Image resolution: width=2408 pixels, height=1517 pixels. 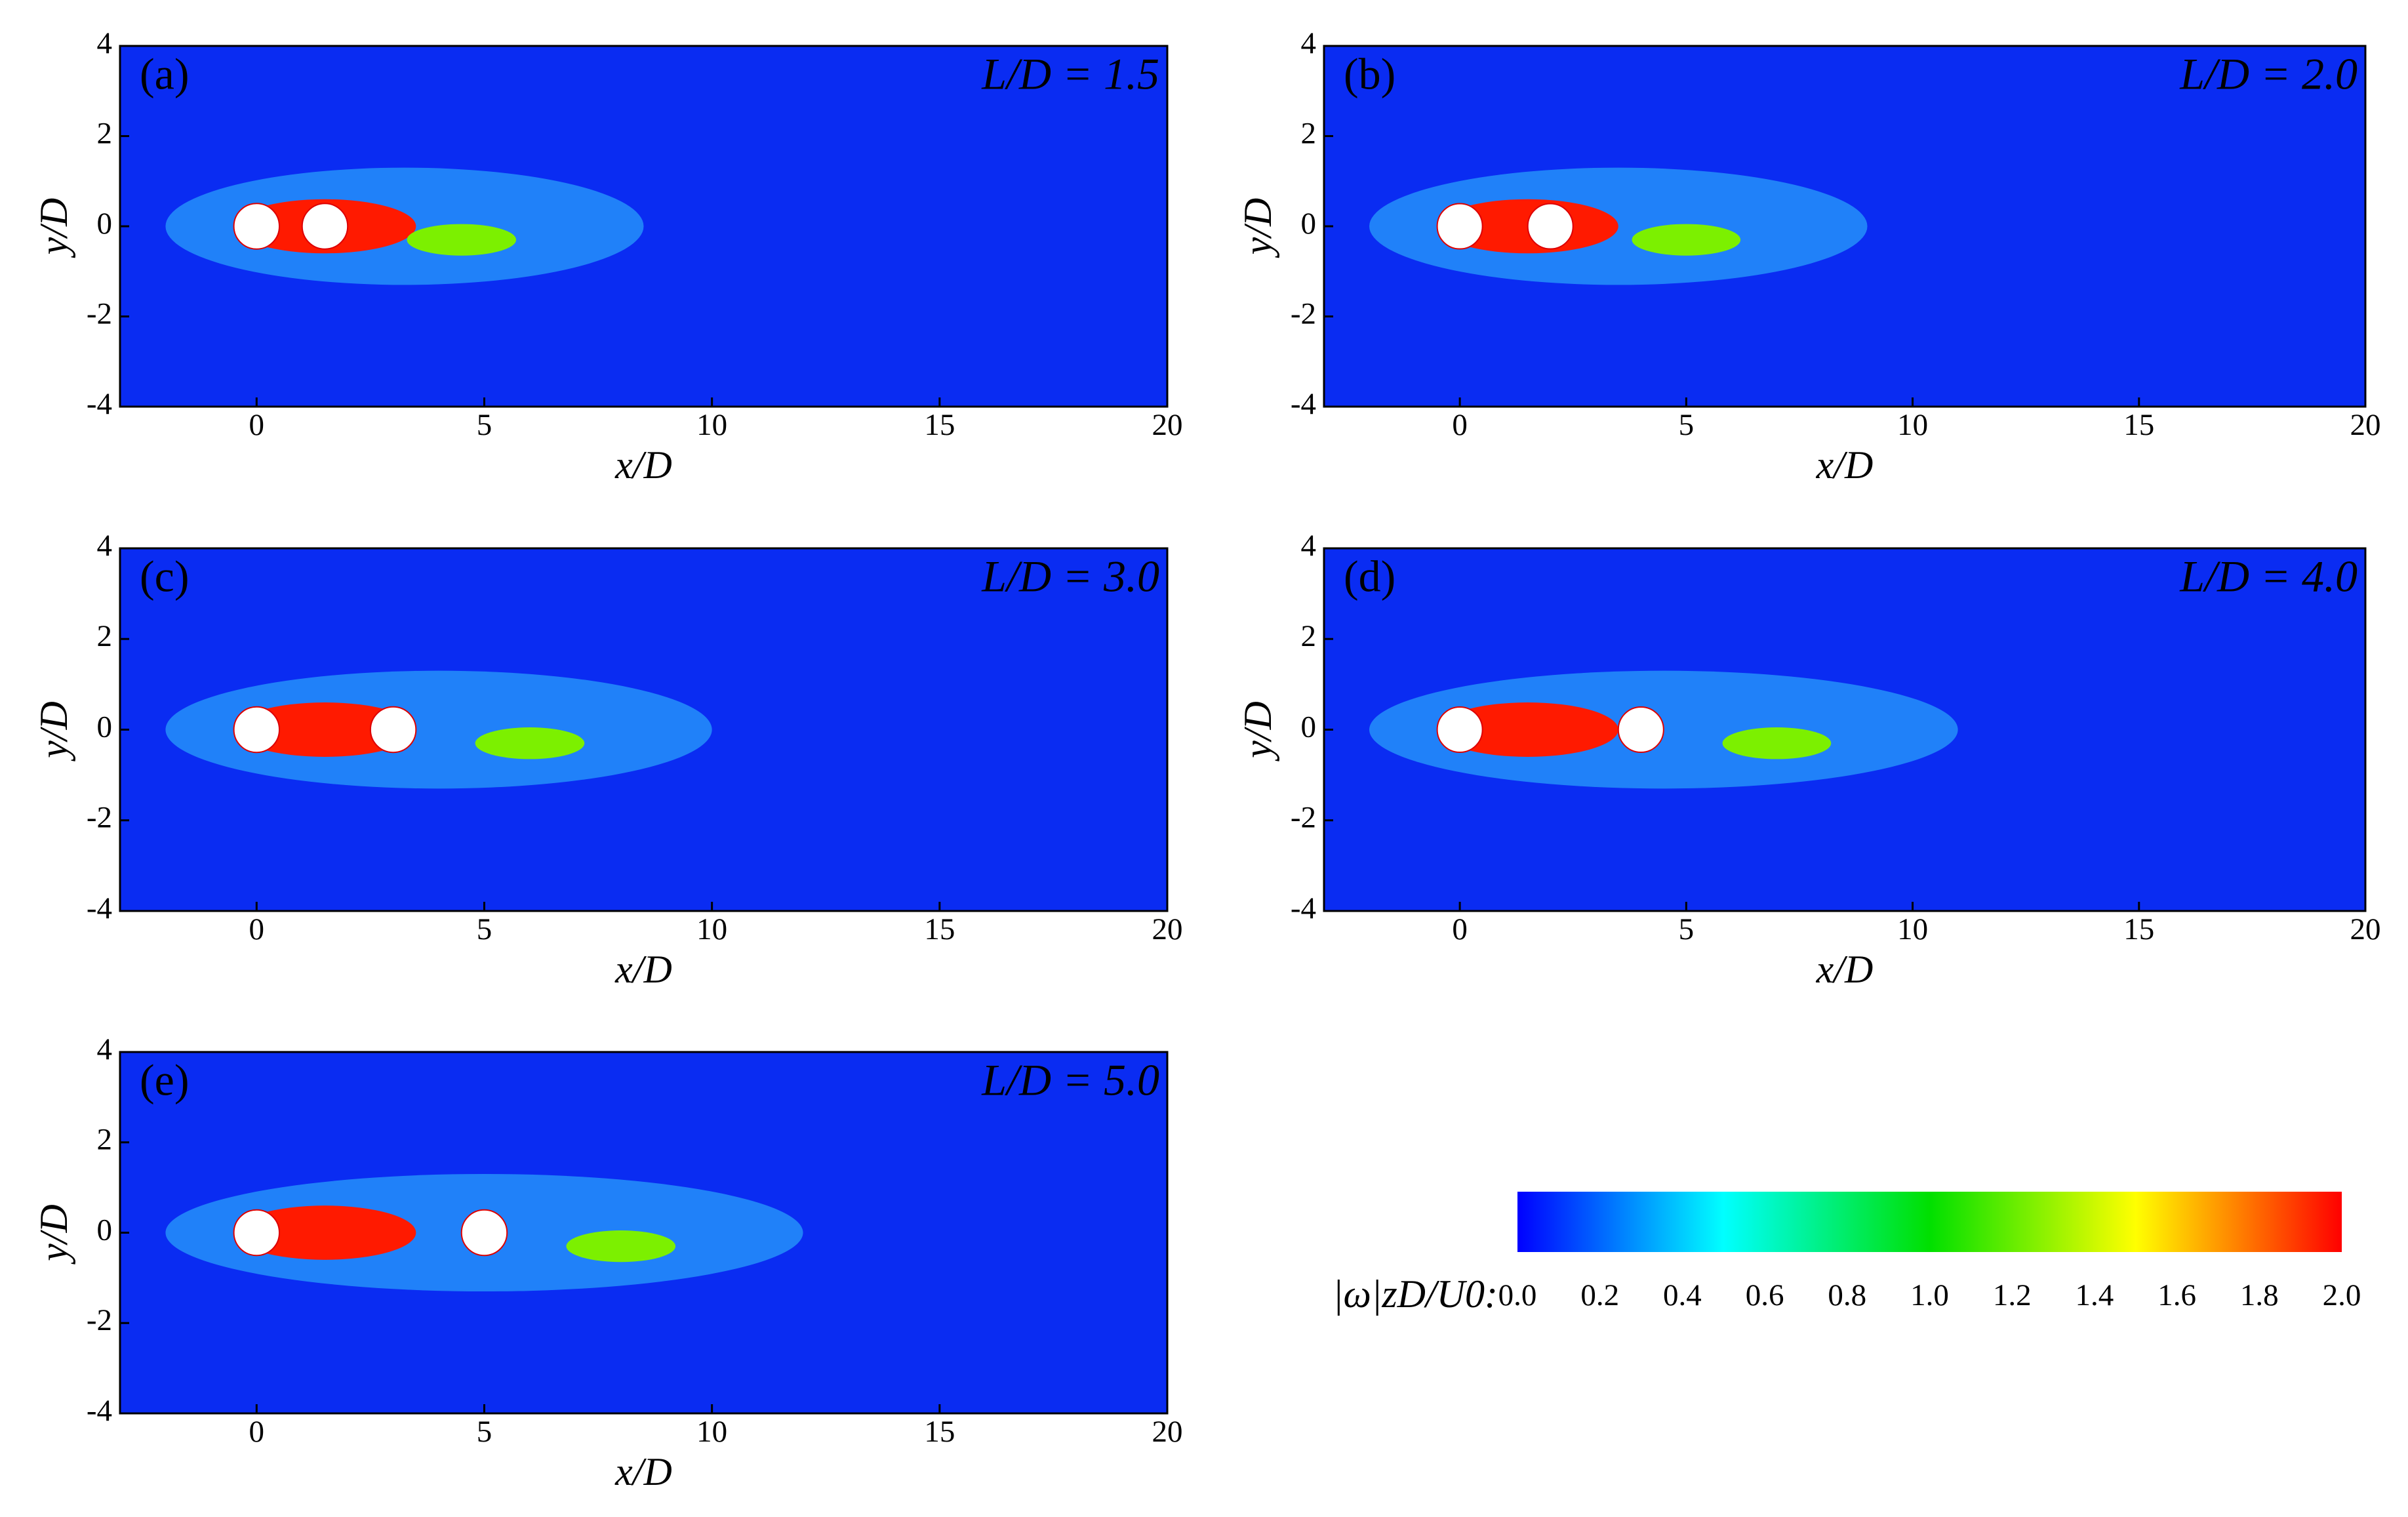 I want to click on panel: 0 5 10 15 20 -4 -2 0 2 4 x/D y/D (e) L/D = 5.0, so click(x=607, y=1262).